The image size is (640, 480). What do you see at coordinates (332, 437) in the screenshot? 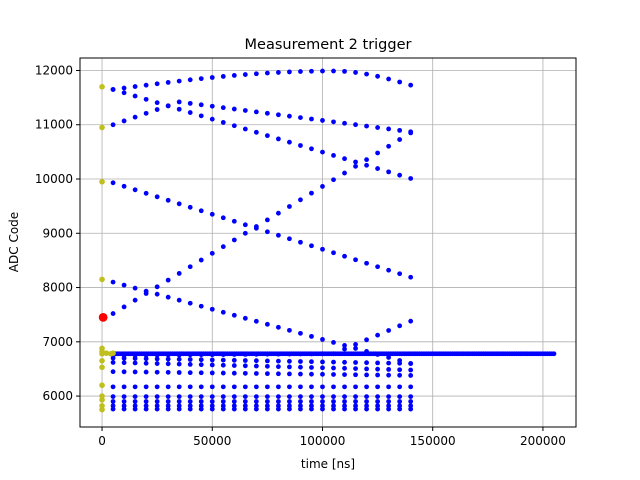
I see `x-axis-ticks: 0 50000 100000 150000 200000` at bounding box center [332, 437].